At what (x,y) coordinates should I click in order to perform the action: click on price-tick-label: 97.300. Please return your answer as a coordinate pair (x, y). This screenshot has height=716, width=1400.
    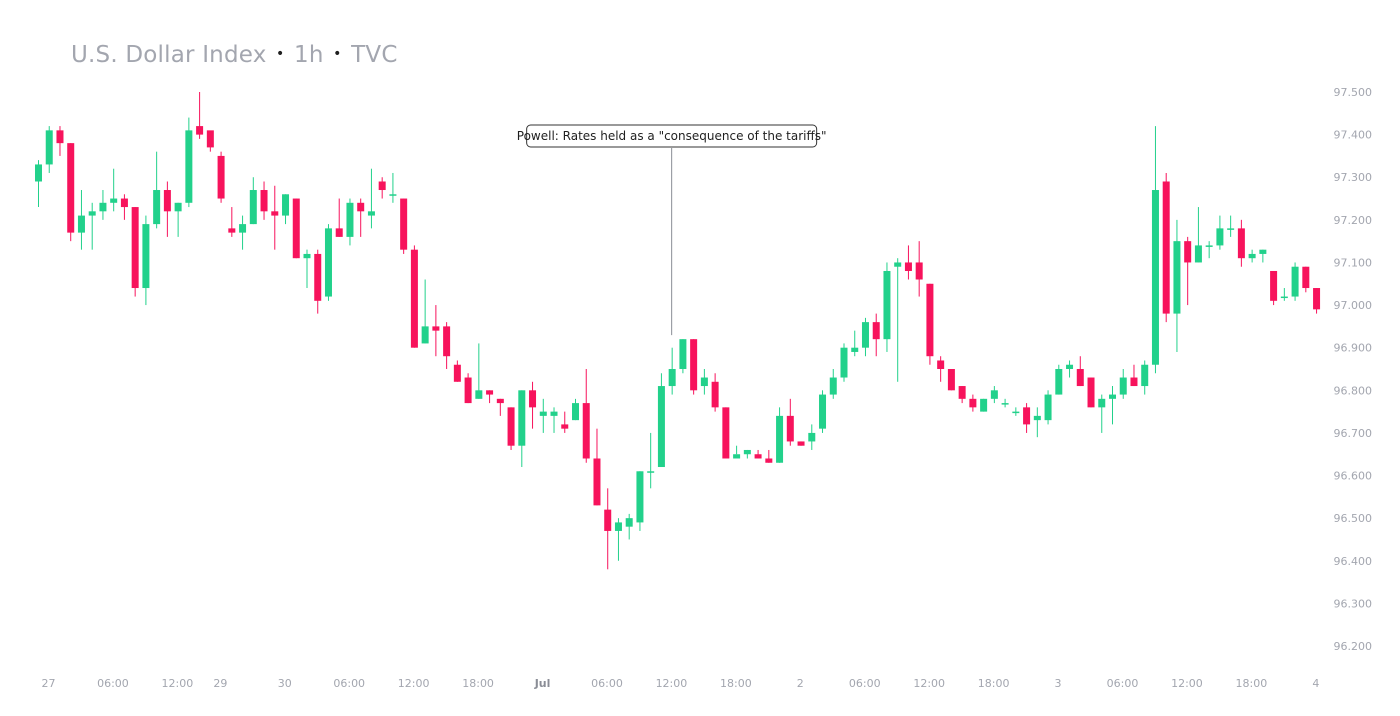
    Looking at the image, I should click on (1353, 177).